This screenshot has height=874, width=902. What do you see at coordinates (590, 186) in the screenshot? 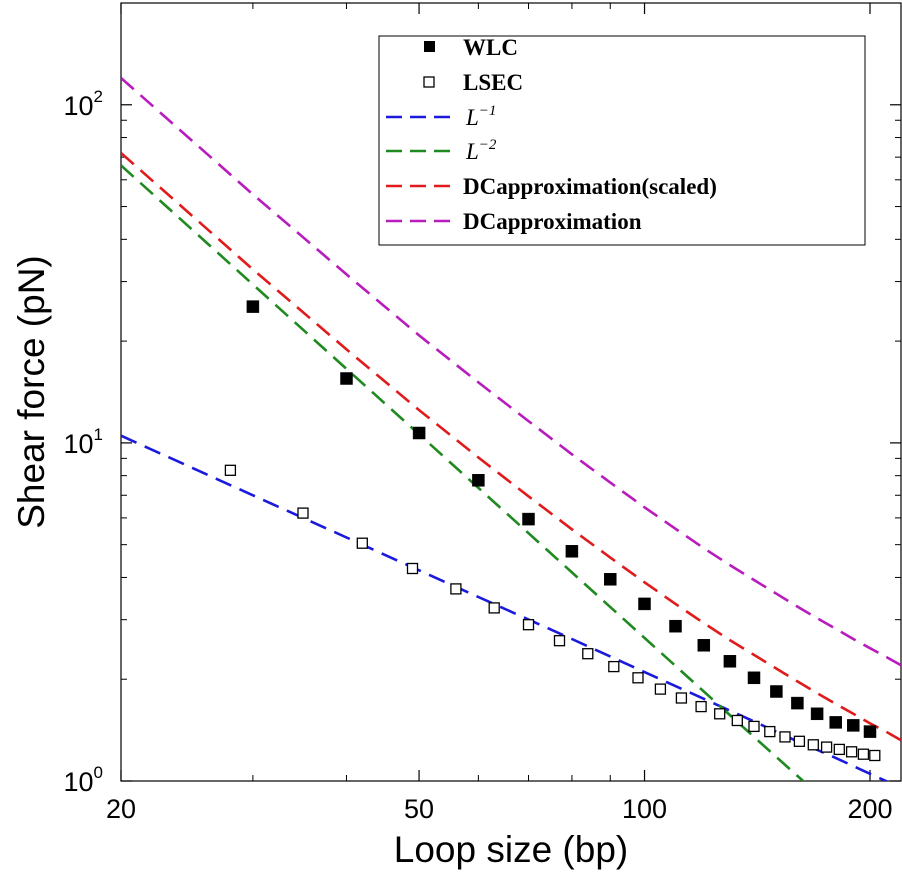
I see `legend-label-dc-scaled: DCapproximation(scaled)` at bounding box center [590, 186].